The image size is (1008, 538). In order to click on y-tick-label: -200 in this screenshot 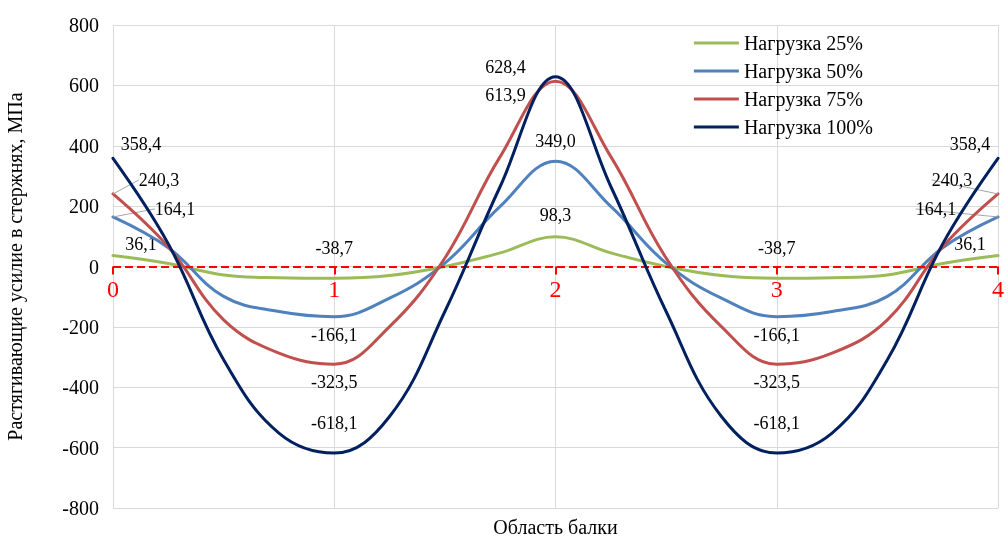, I will do `click(80, 326)`.